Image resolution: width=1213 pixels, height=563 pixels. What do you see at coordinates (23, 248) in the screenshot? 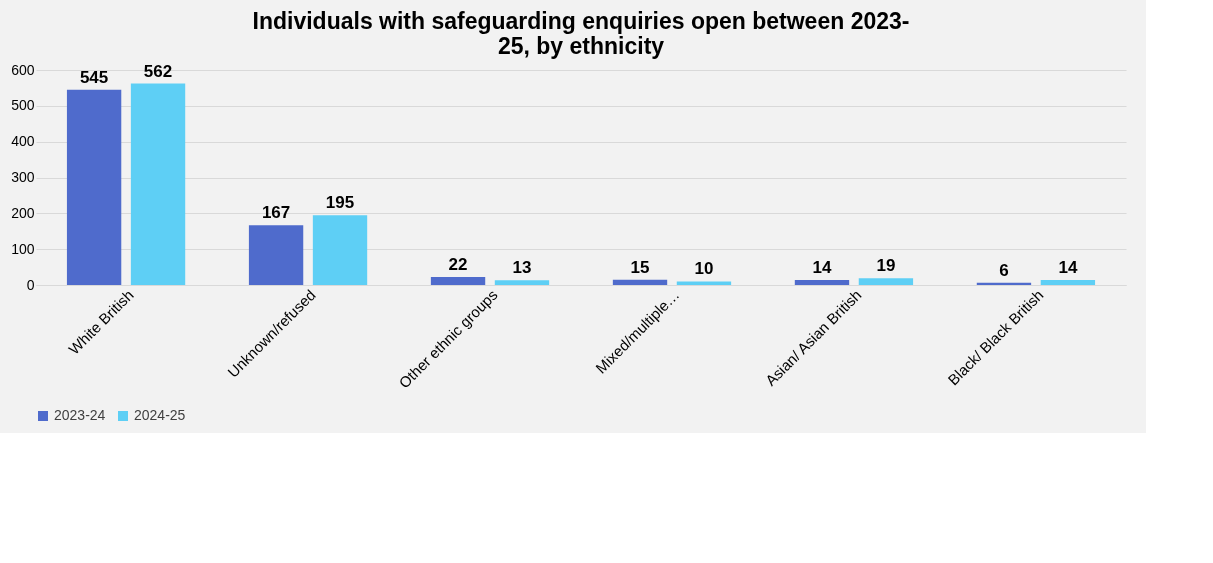
I see `y-tick-label: 100` at bounding box center [23, 248].